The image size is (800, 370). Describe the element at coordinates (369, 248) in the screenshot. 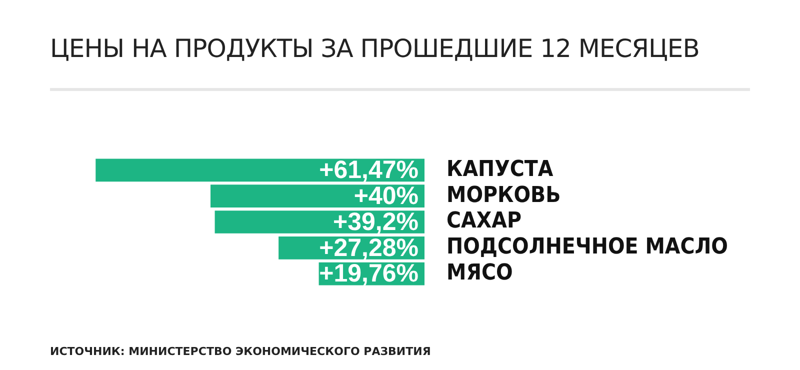

I see `data-label: +27,28%` at that location.